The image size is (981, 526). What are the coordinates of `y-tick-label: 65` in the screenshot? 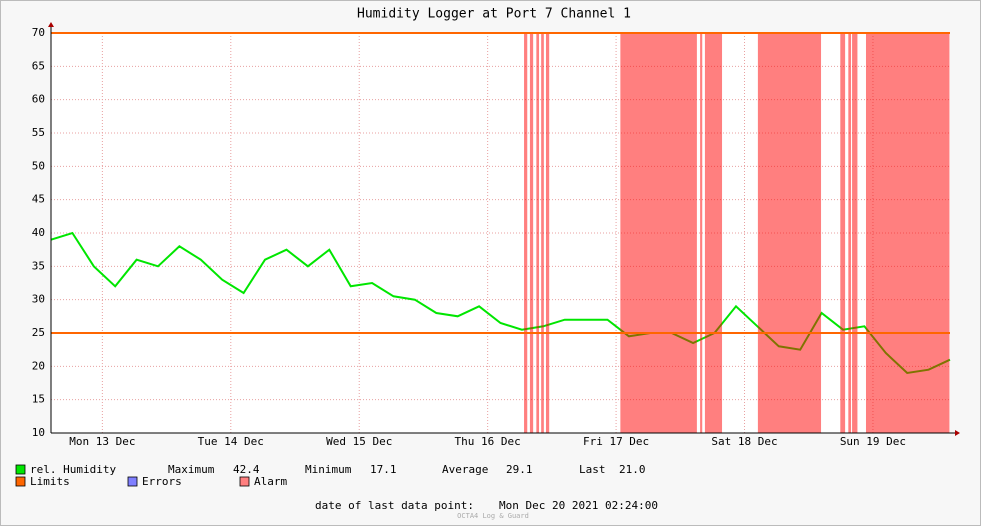 It's located at (38, 65).